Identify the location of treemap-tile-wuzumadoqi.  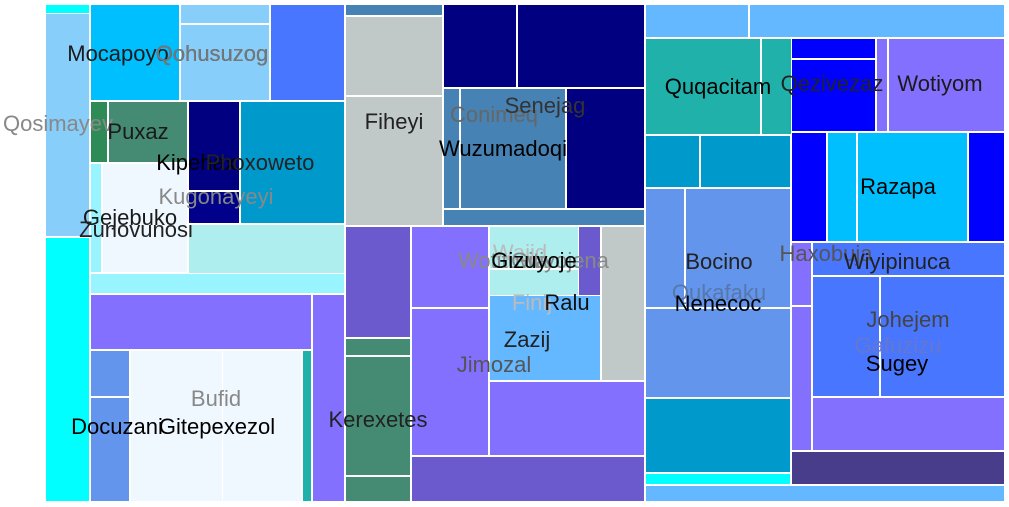
(605, 148).